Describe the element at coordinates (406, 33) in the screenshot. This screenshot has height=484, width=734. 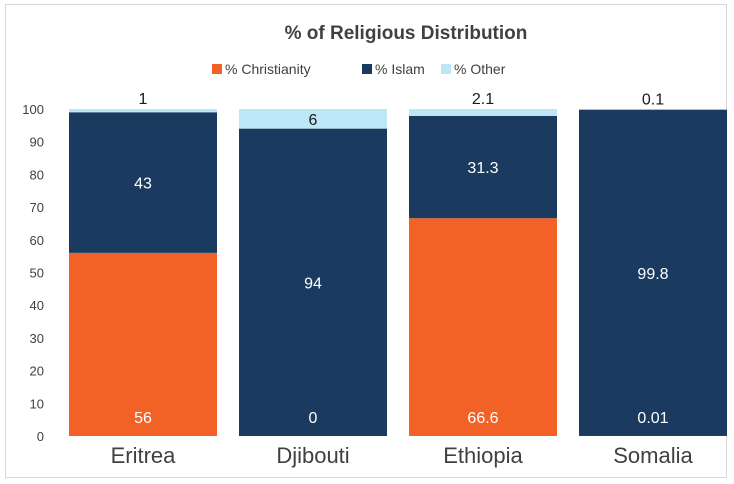
I see `chart-title: % of Religious Distribution` at that location.